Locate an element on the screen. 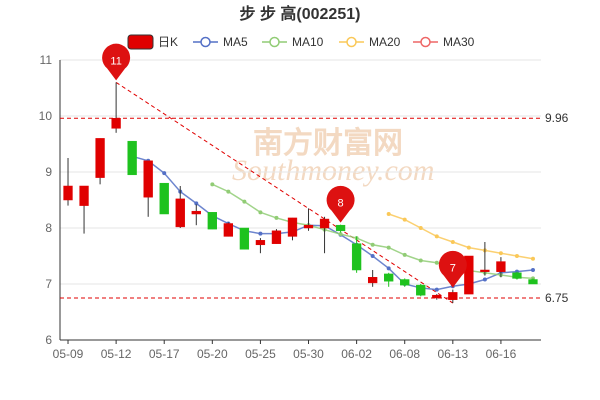  legend-item-ma20: MA20 is located at coordinates (370, 42).